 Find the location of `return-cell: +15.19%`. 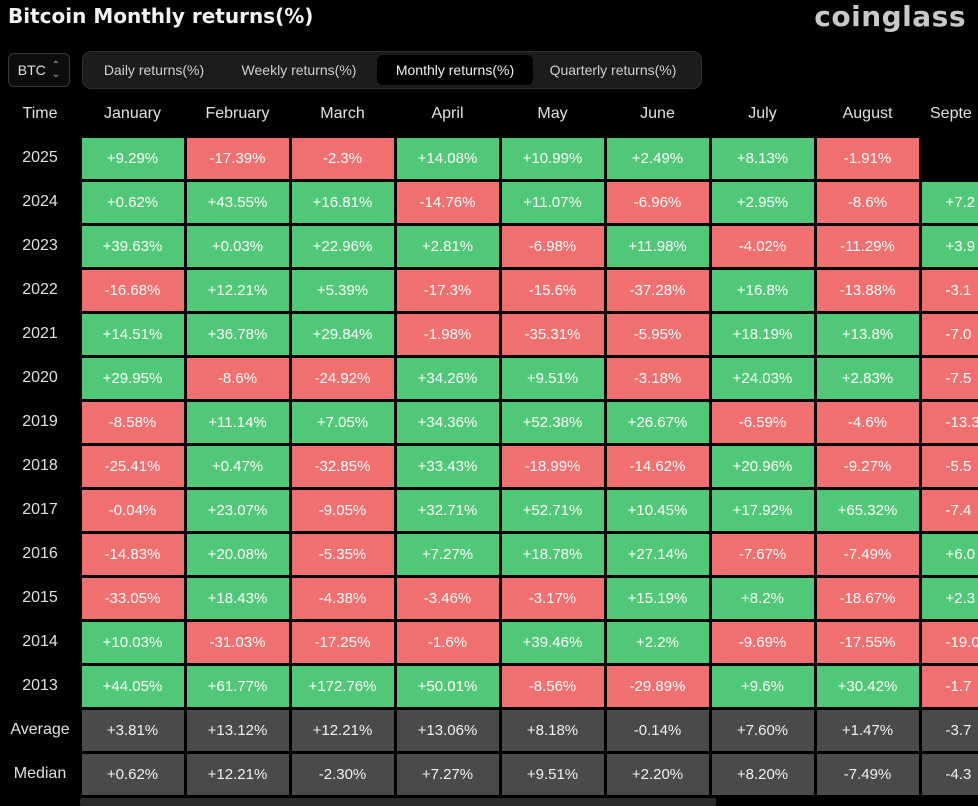

return-cell: +15.19% is located at coordinates (657, 598).